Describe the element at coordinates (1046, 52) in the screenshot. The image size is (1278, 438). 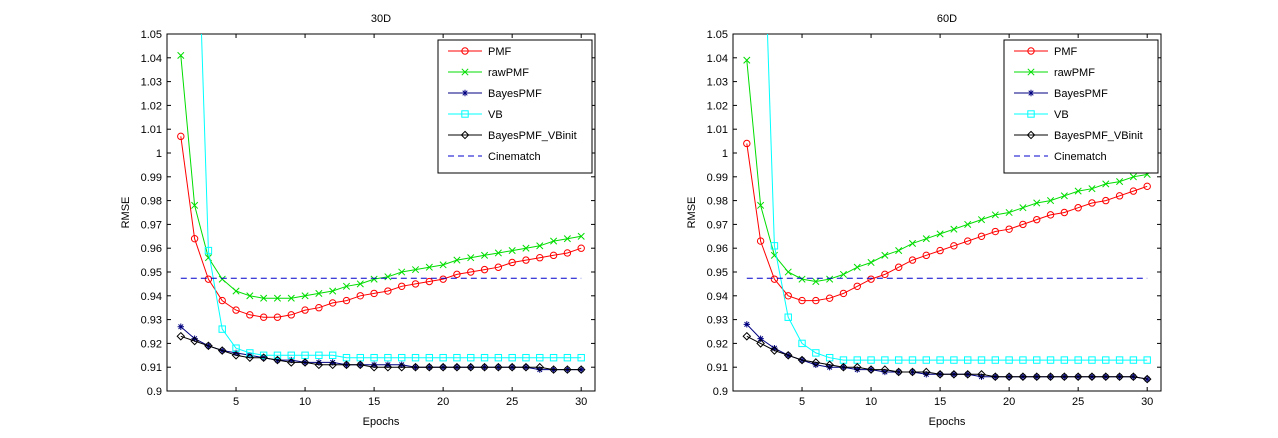
I see `legend-item-PMF: PMF` at that location.